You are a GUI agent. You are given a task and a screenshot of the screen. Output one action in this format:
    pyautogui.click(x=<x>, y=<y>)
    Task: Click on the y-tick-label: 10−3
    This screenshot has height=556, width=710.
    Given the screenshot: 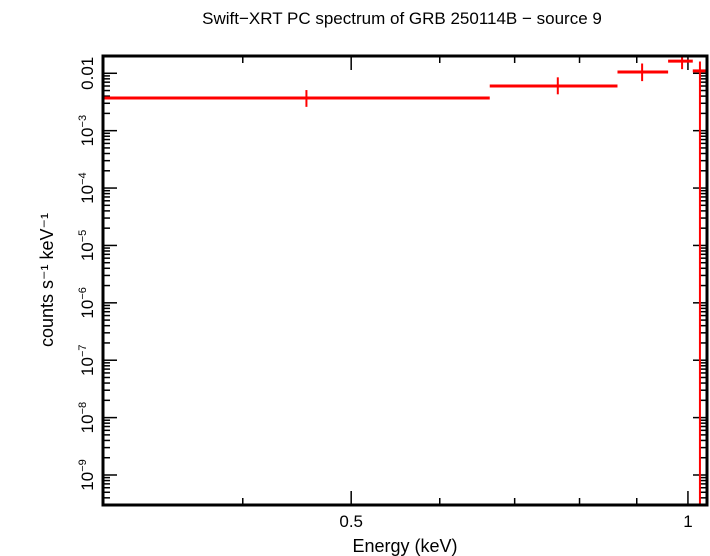 What is the action you would take?
    pyautogui.click(x=87, y=130)
    